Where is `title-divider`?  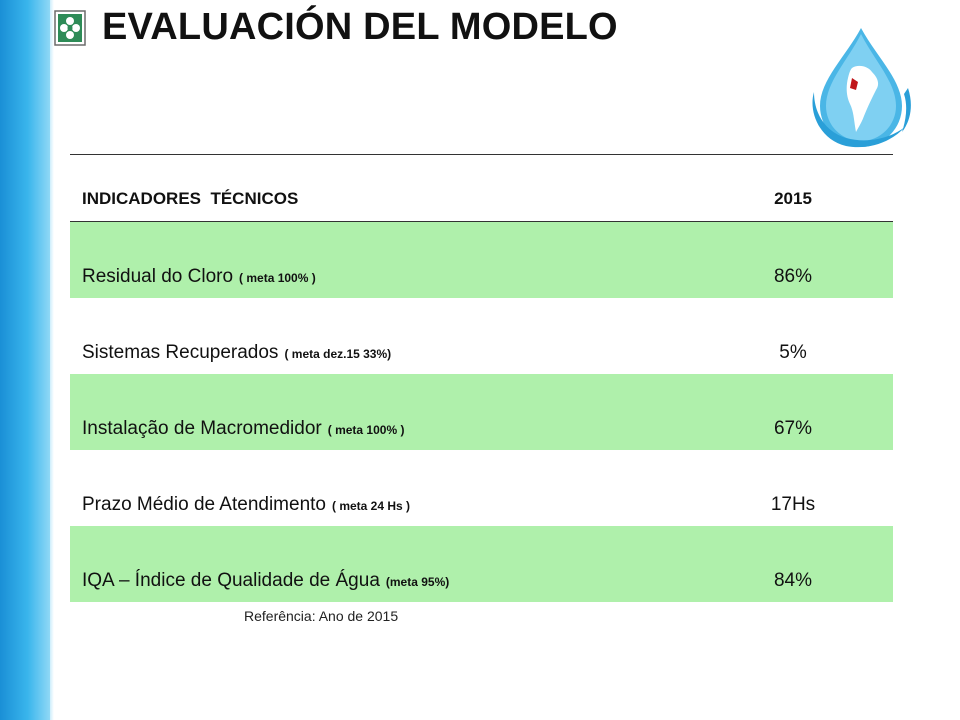
title-divider is located at coordinates (481, 154).